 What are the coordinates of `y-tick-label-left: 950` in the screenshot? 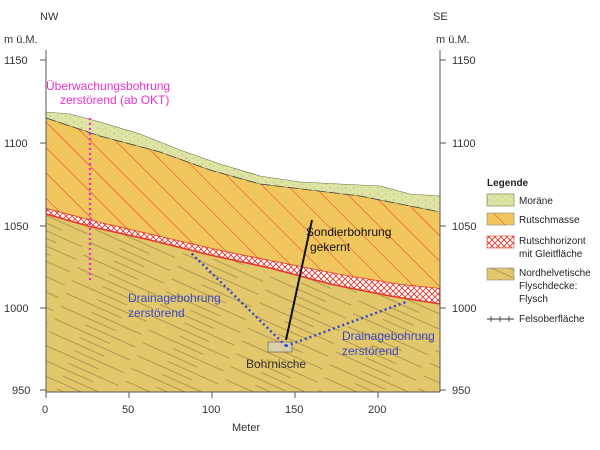 It's located at (21, 391).